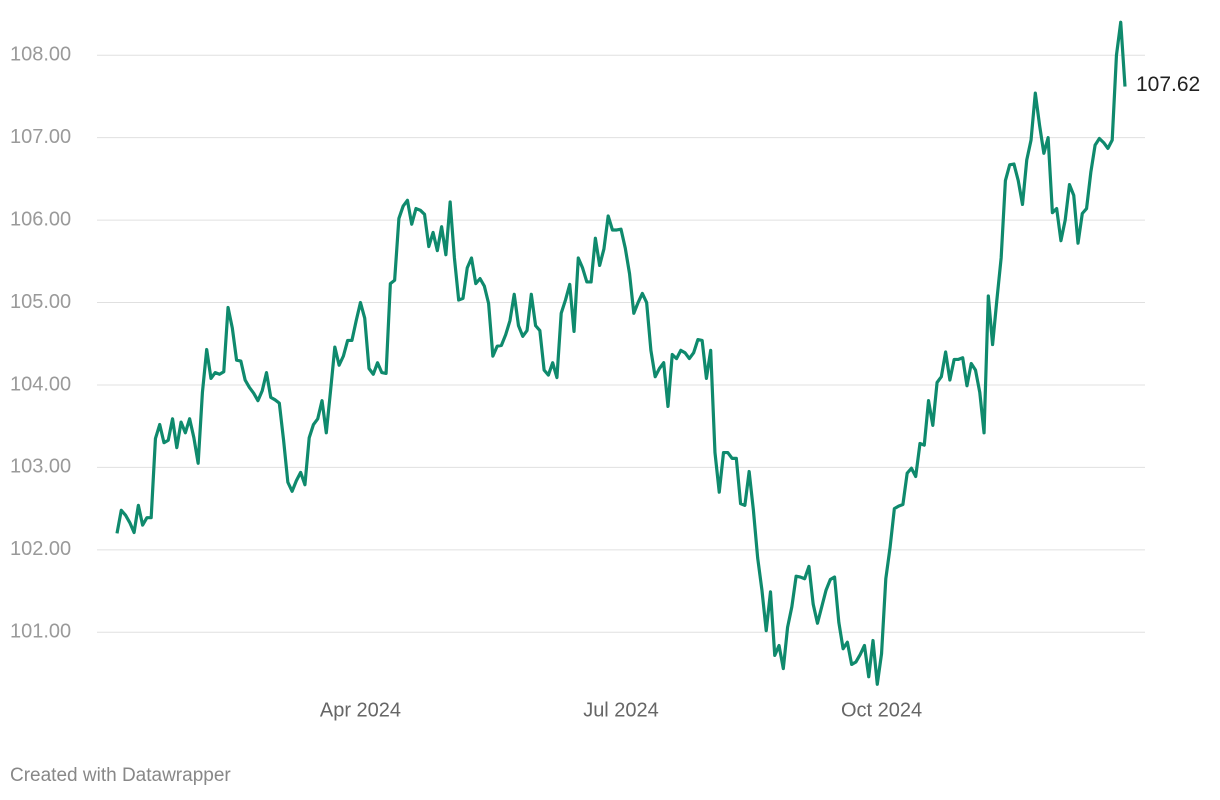  I want to click on y-tick-label: 108.00, so click(40, 55).